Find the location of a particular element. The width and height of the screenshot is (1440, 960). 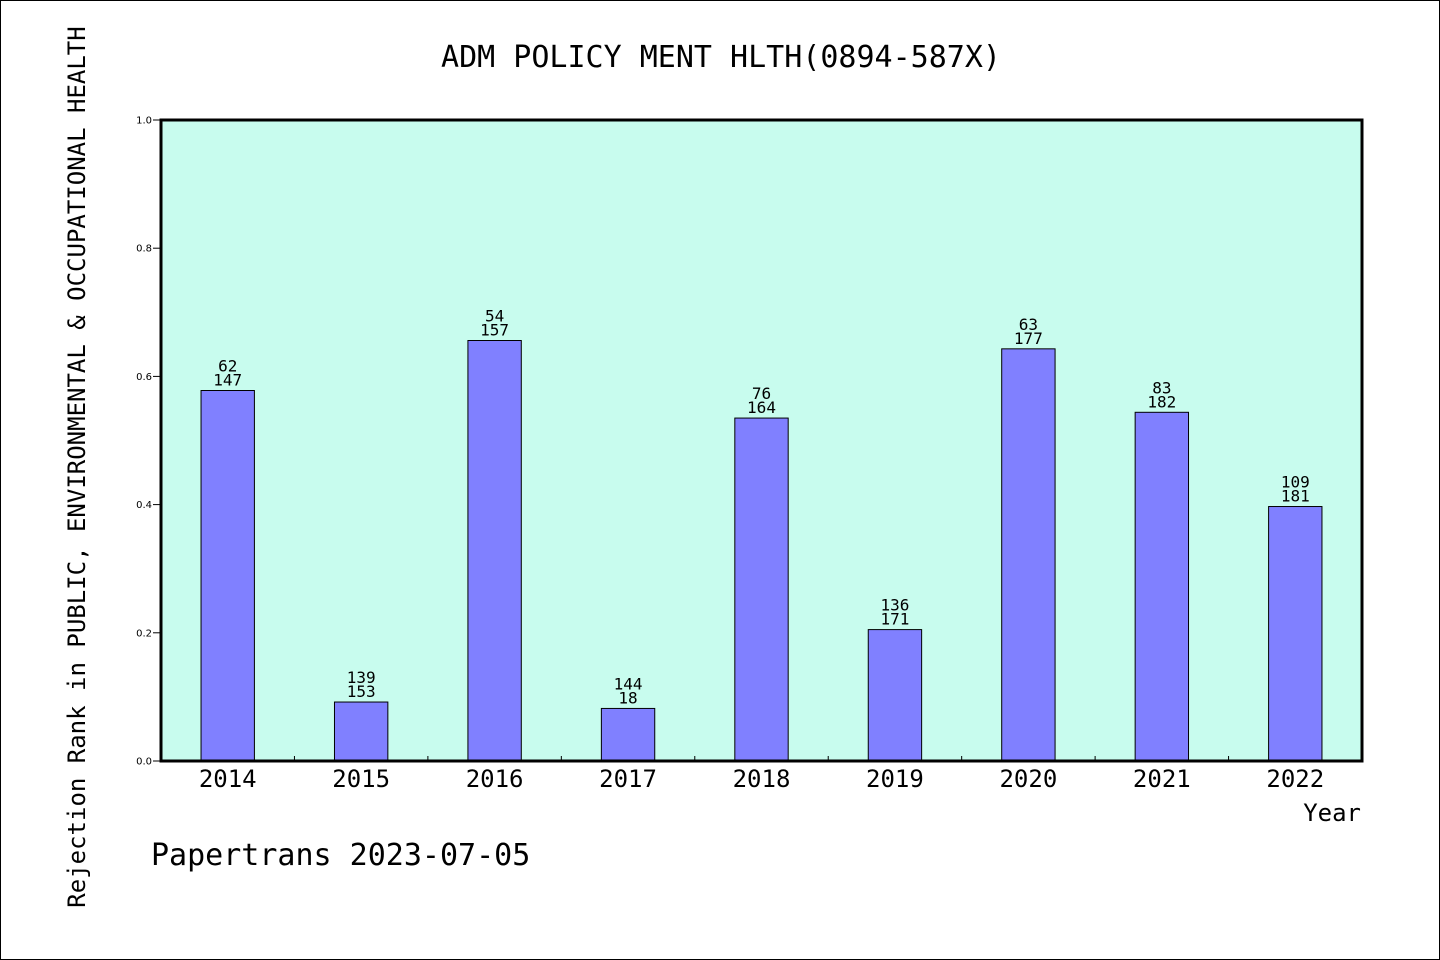

bar-2017 is located at coordinates (628, 734).